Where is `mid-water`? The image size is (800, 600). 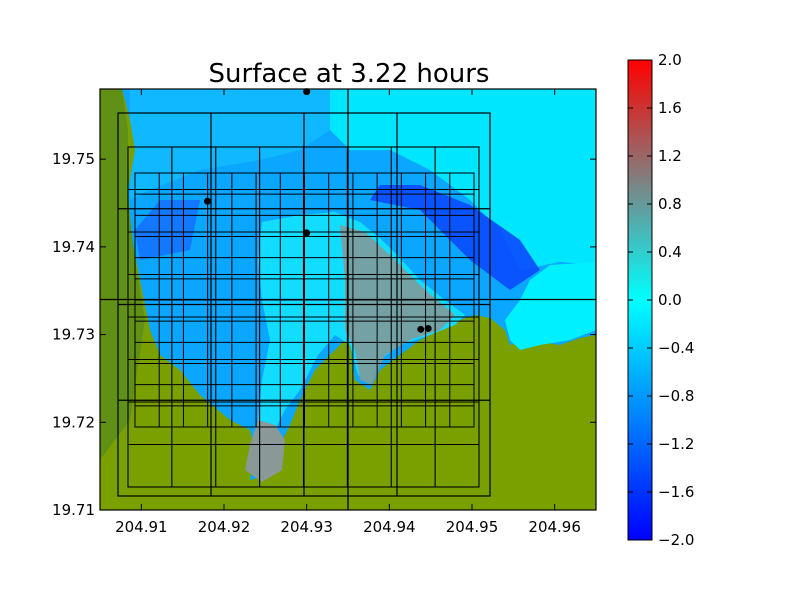
mid-water is located at coordinates (215, 144).